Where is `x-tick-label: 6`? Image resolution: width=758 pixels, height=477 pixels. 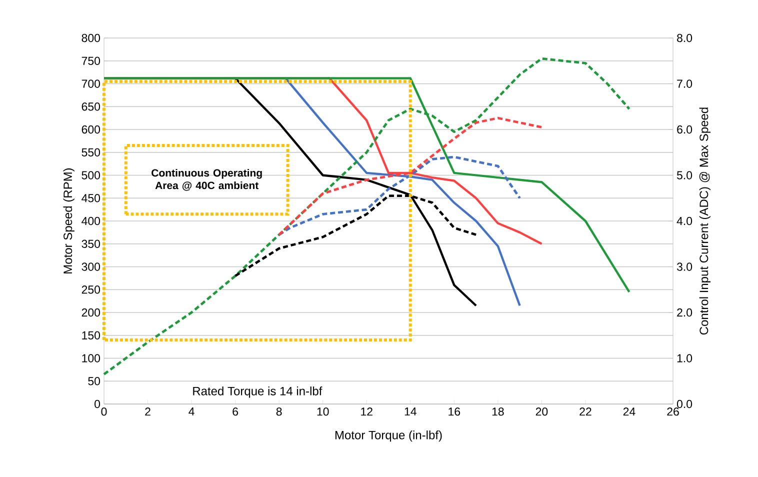 x-tick-label: 6 is located at coordinates (235, 412).